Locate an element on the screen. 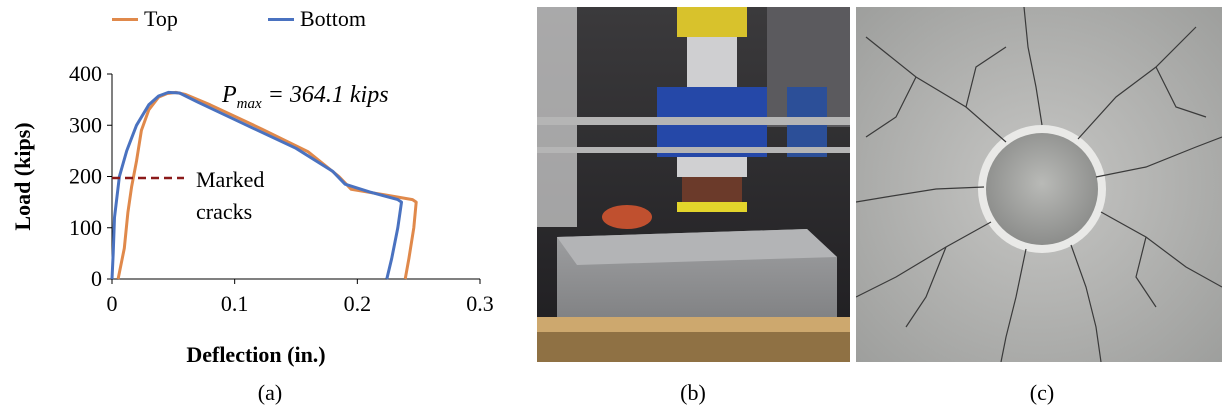  x-tick-label: 0 is located at coordinates (112, 303).